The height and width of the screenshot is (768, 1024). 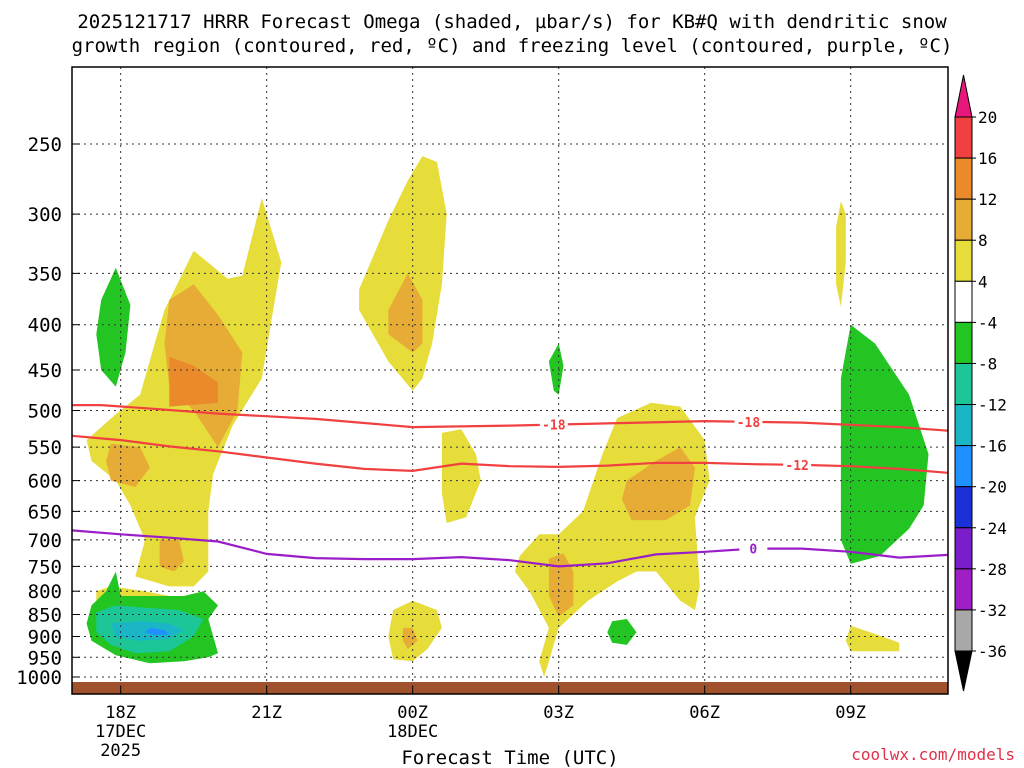 I want to click on y-tick-label-850: 850, so click(x=45, y=616).